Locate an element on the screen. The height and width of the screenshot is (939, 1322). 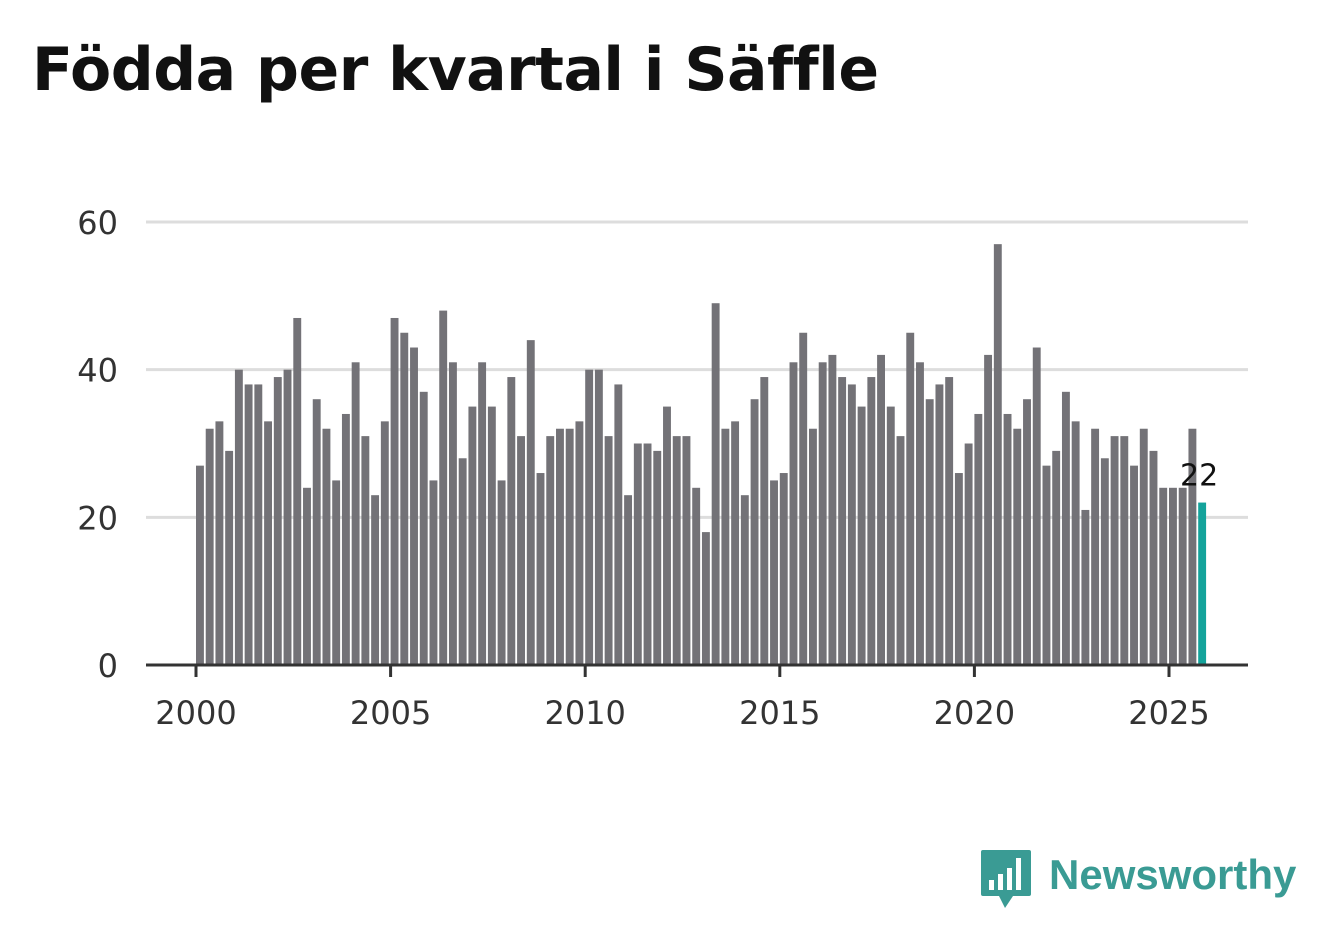
highlight-value-label: 22 is located at coordinates (1199, 476).